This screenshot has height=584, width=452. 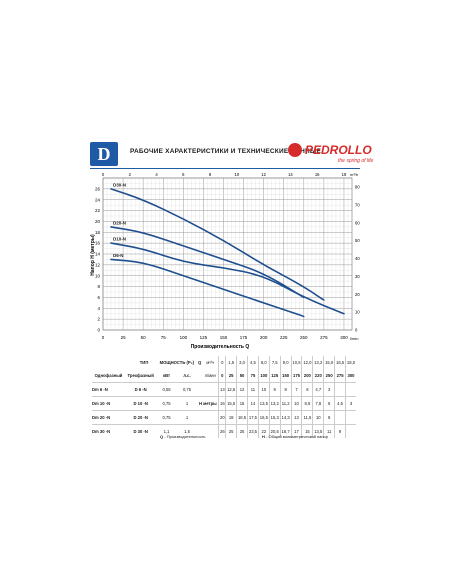 I want to click on top-tick-label: 10, so click(x=237, y=174).